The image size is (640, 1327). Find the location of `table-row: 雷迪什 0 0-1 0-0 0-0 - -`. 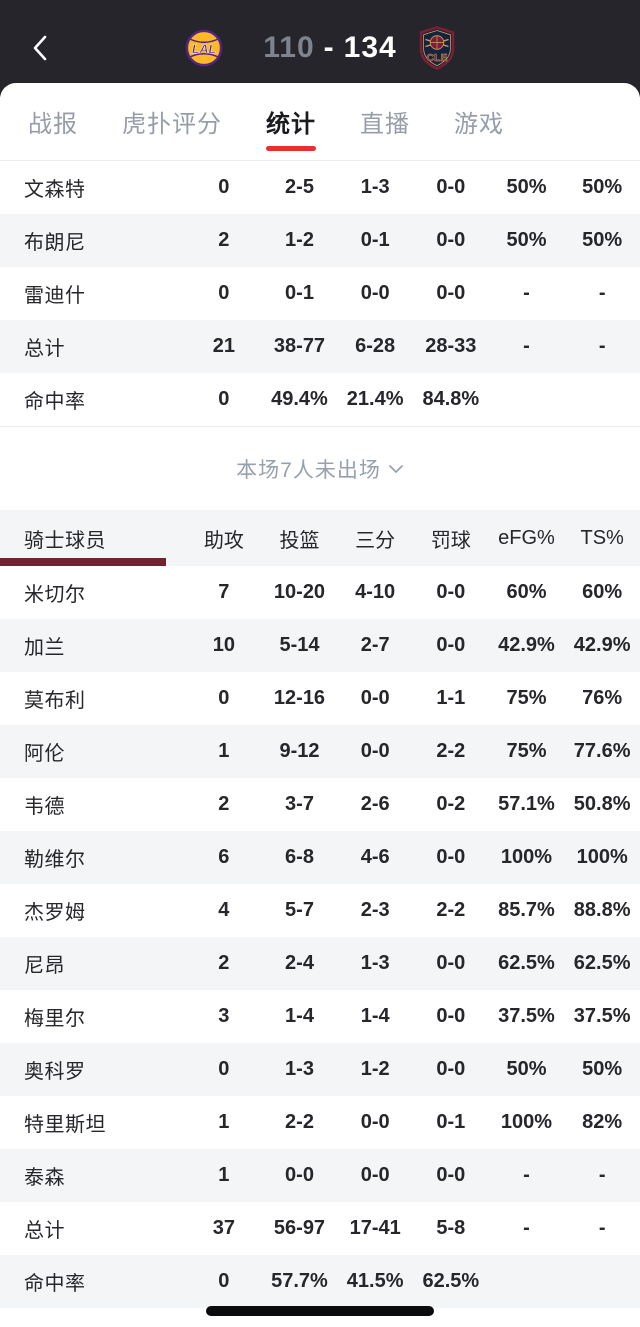

table-row: 雷迪什 0 0-1 0-0 0-0 - - is located at coordinates (320, 293).